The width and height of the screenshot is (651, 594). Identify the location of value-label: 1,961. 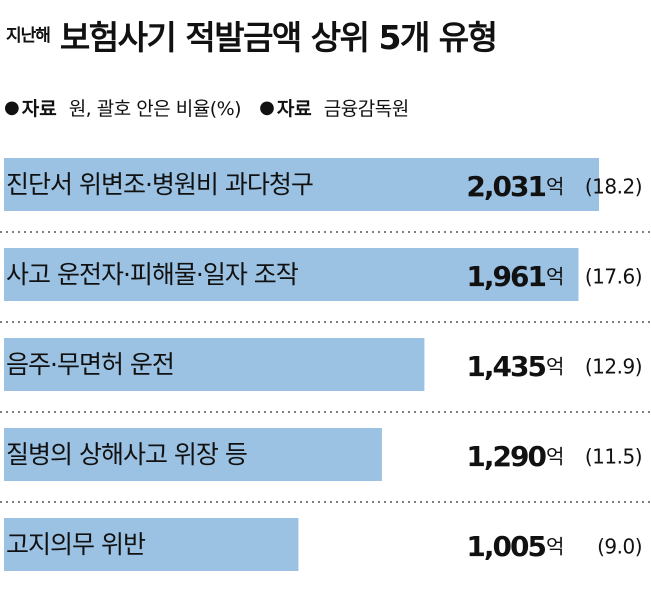
(505, 276).